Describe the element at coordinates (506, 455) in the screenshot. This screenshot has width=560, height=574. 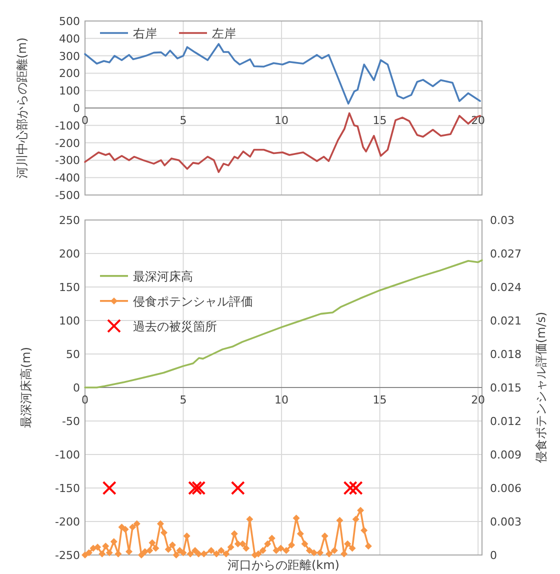
I see `y2-tick-label: 0.009` at that location.